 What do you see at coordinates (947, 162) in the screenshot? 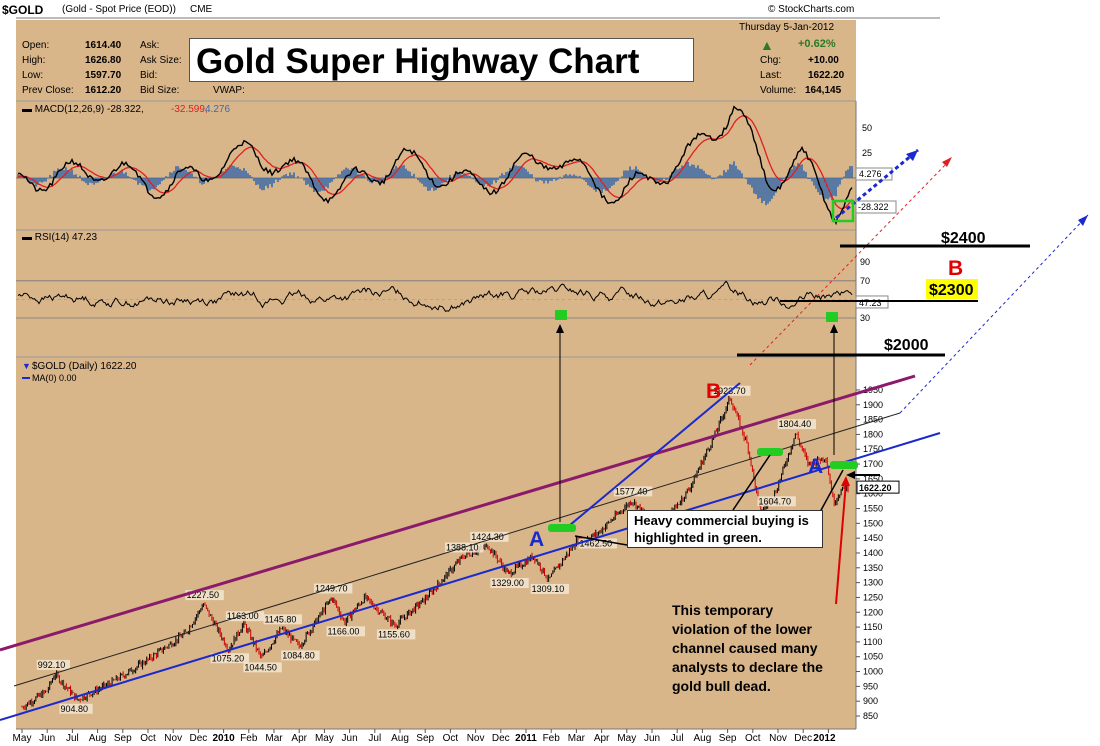
I see `red-projection-arrowhead` at bounding box center [947, 162].